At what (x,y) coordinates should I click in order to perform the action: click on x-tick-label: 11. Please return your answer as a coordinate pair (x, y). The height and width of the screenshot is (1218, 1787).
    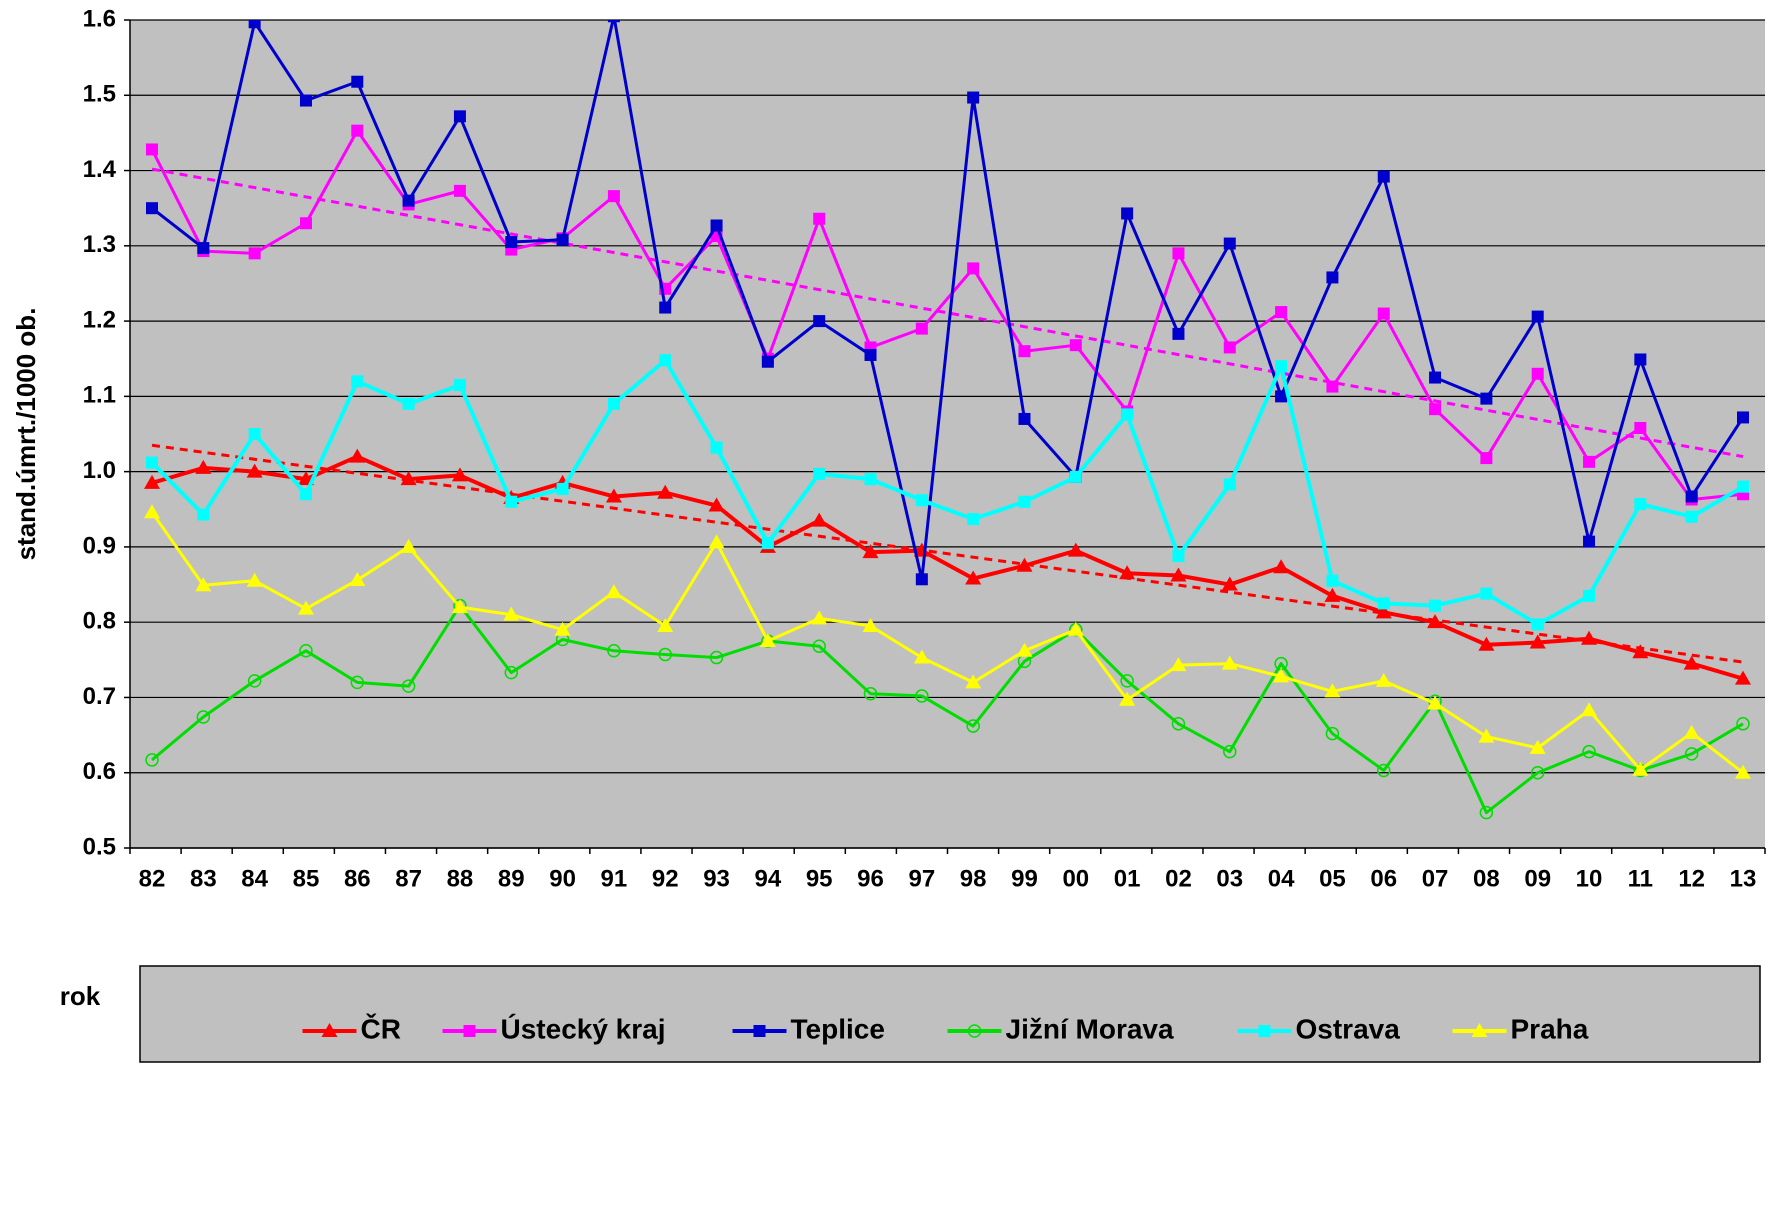
    Looking at the image, I should click on (1640, 878).